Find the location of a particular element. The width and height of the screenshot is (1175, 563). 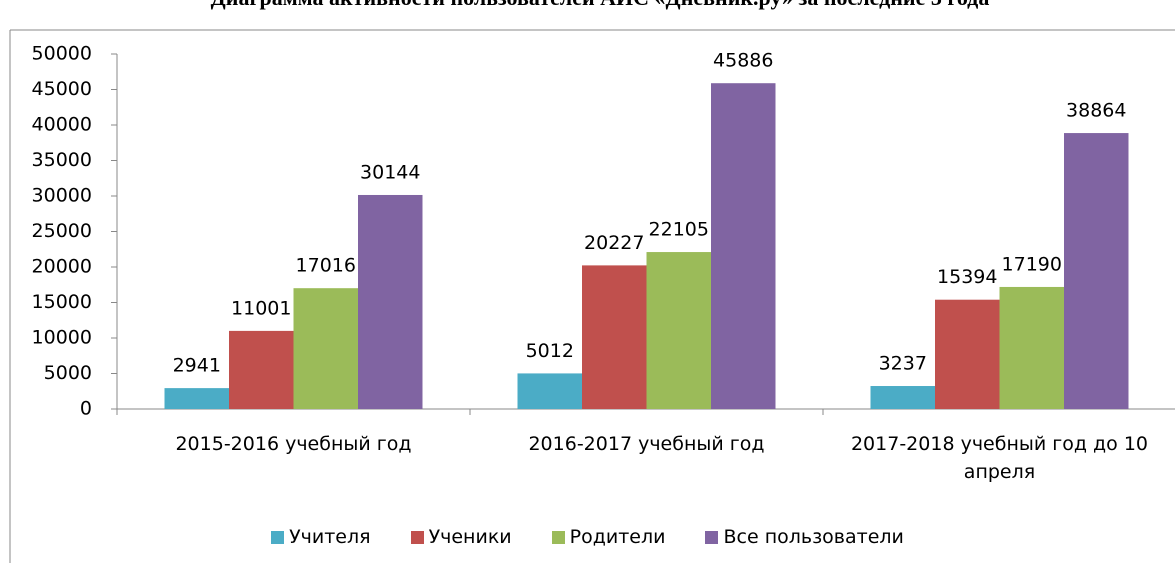

y-tick-label: 15000 is located at coordinates (62, 302).